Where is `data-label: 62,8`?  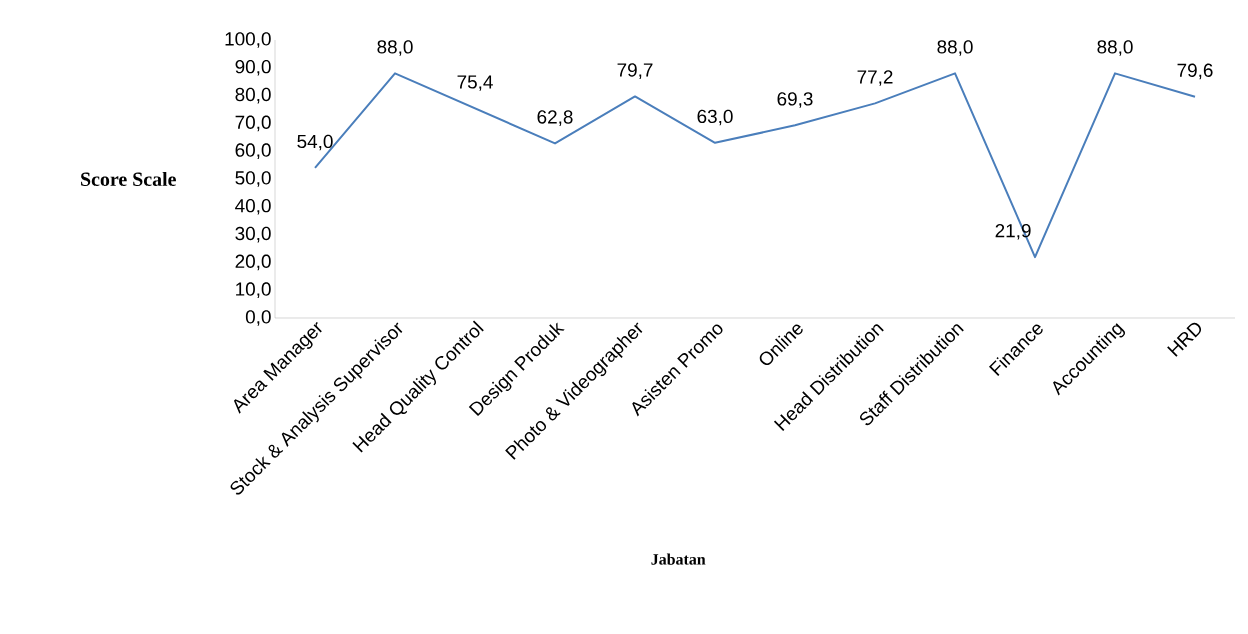 data-label: 62,8 is located at coordinates (555, 118).